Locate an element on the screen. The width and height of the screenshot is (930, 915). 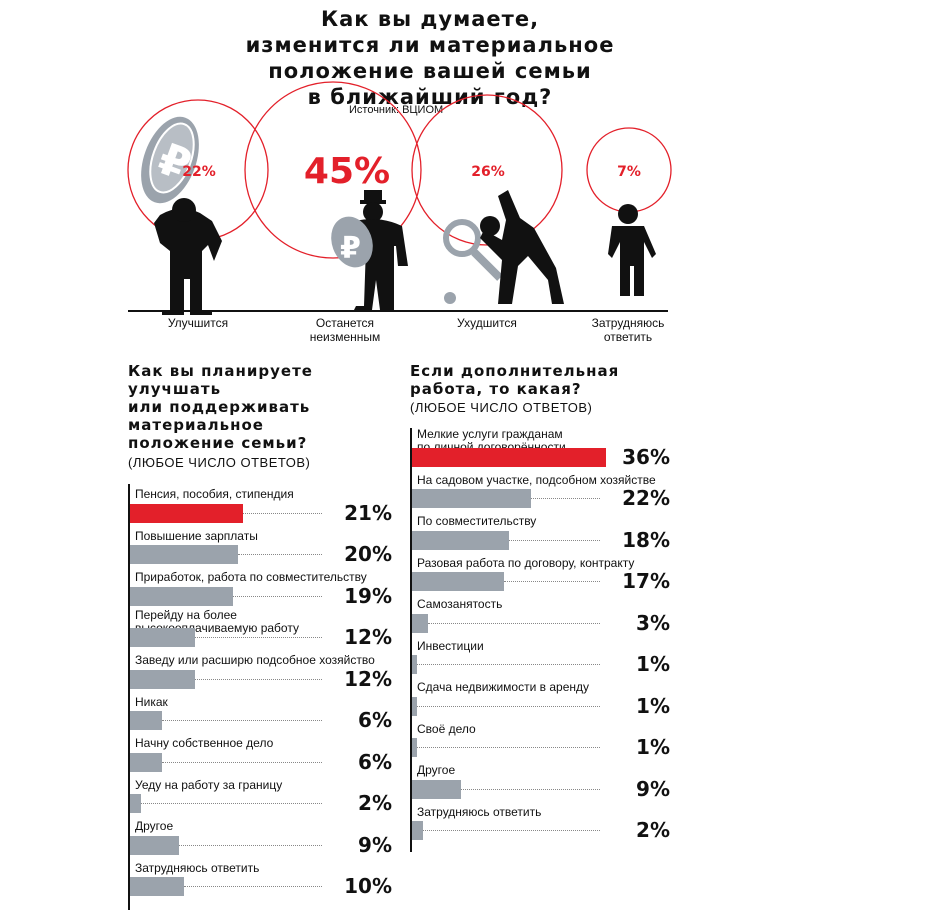
bar-category-label-line: Самозанятость is located at coordinates (460, 604).